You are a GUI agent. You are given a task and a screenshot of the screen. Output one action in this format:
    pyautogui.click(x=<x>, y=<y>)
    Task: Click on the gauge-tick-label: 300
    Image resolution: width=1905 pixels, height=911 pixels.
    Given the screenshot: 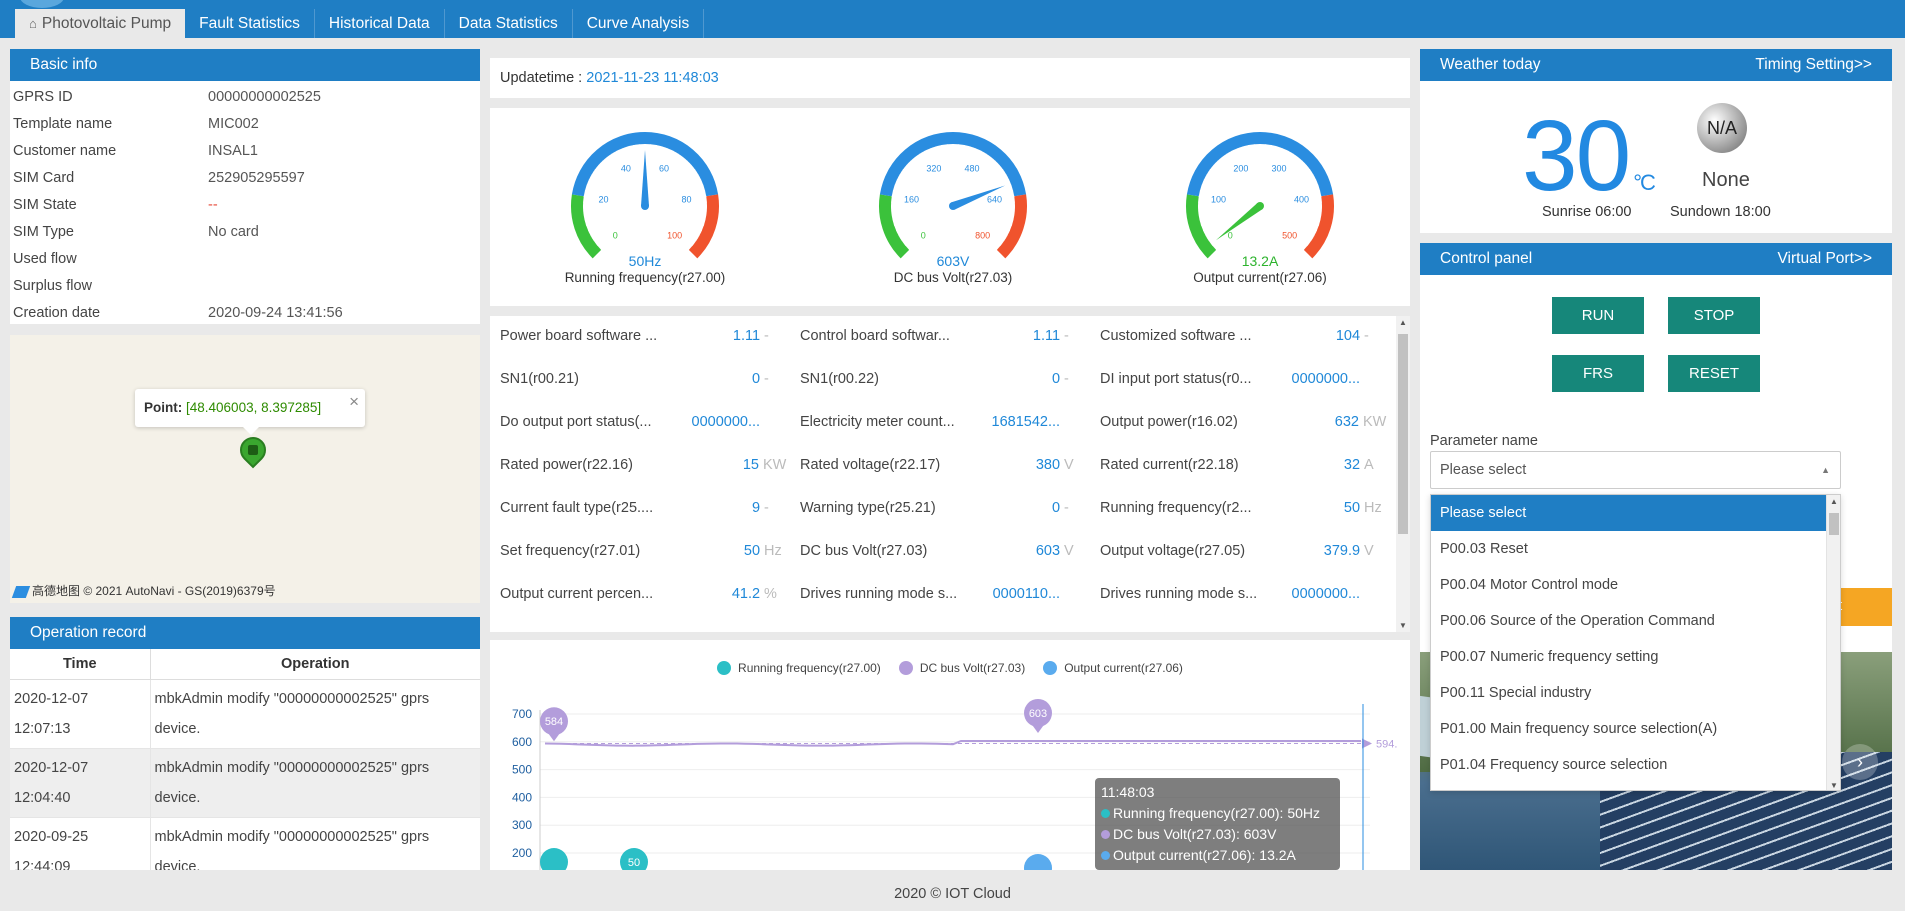 What is the action you would take?
    pyautogui.click(x=1279, y=169)
    